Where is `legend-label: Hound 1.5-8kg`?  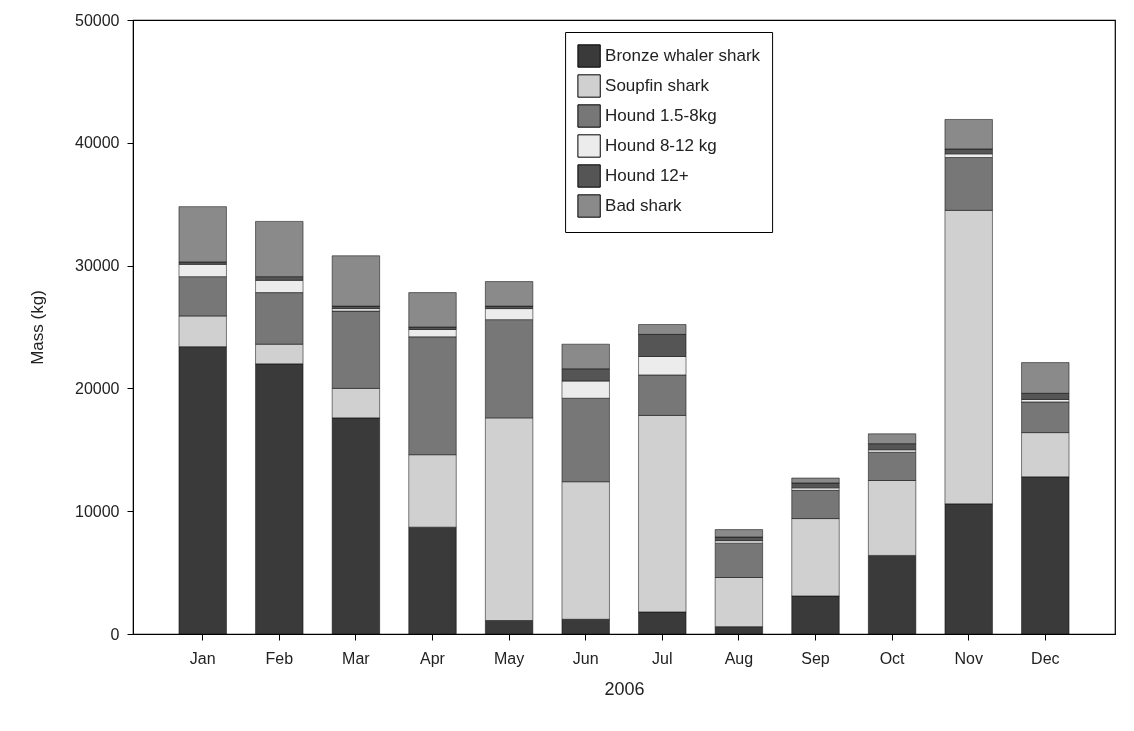
legend-label: Hound 1.5-8kg is located at coordinates (661, 115).